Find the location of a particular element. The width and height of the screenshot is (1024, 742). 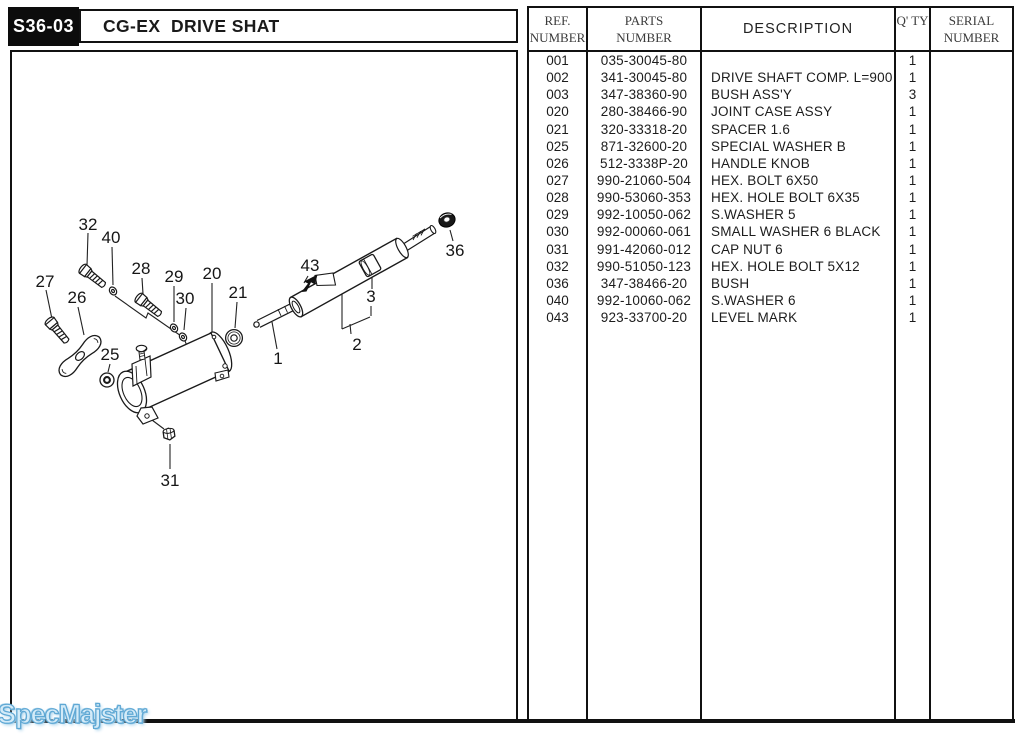

cell-ref: 030 is located at coordinates (557, 232).